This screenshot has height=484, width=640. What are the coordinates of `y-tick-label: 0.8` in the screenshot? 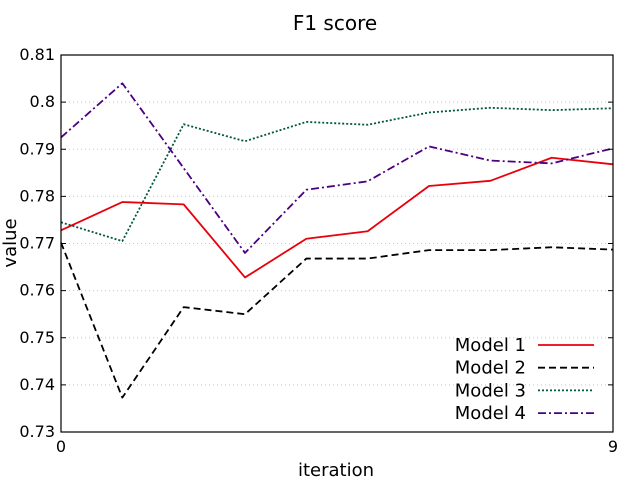 It's located at (42, 101).